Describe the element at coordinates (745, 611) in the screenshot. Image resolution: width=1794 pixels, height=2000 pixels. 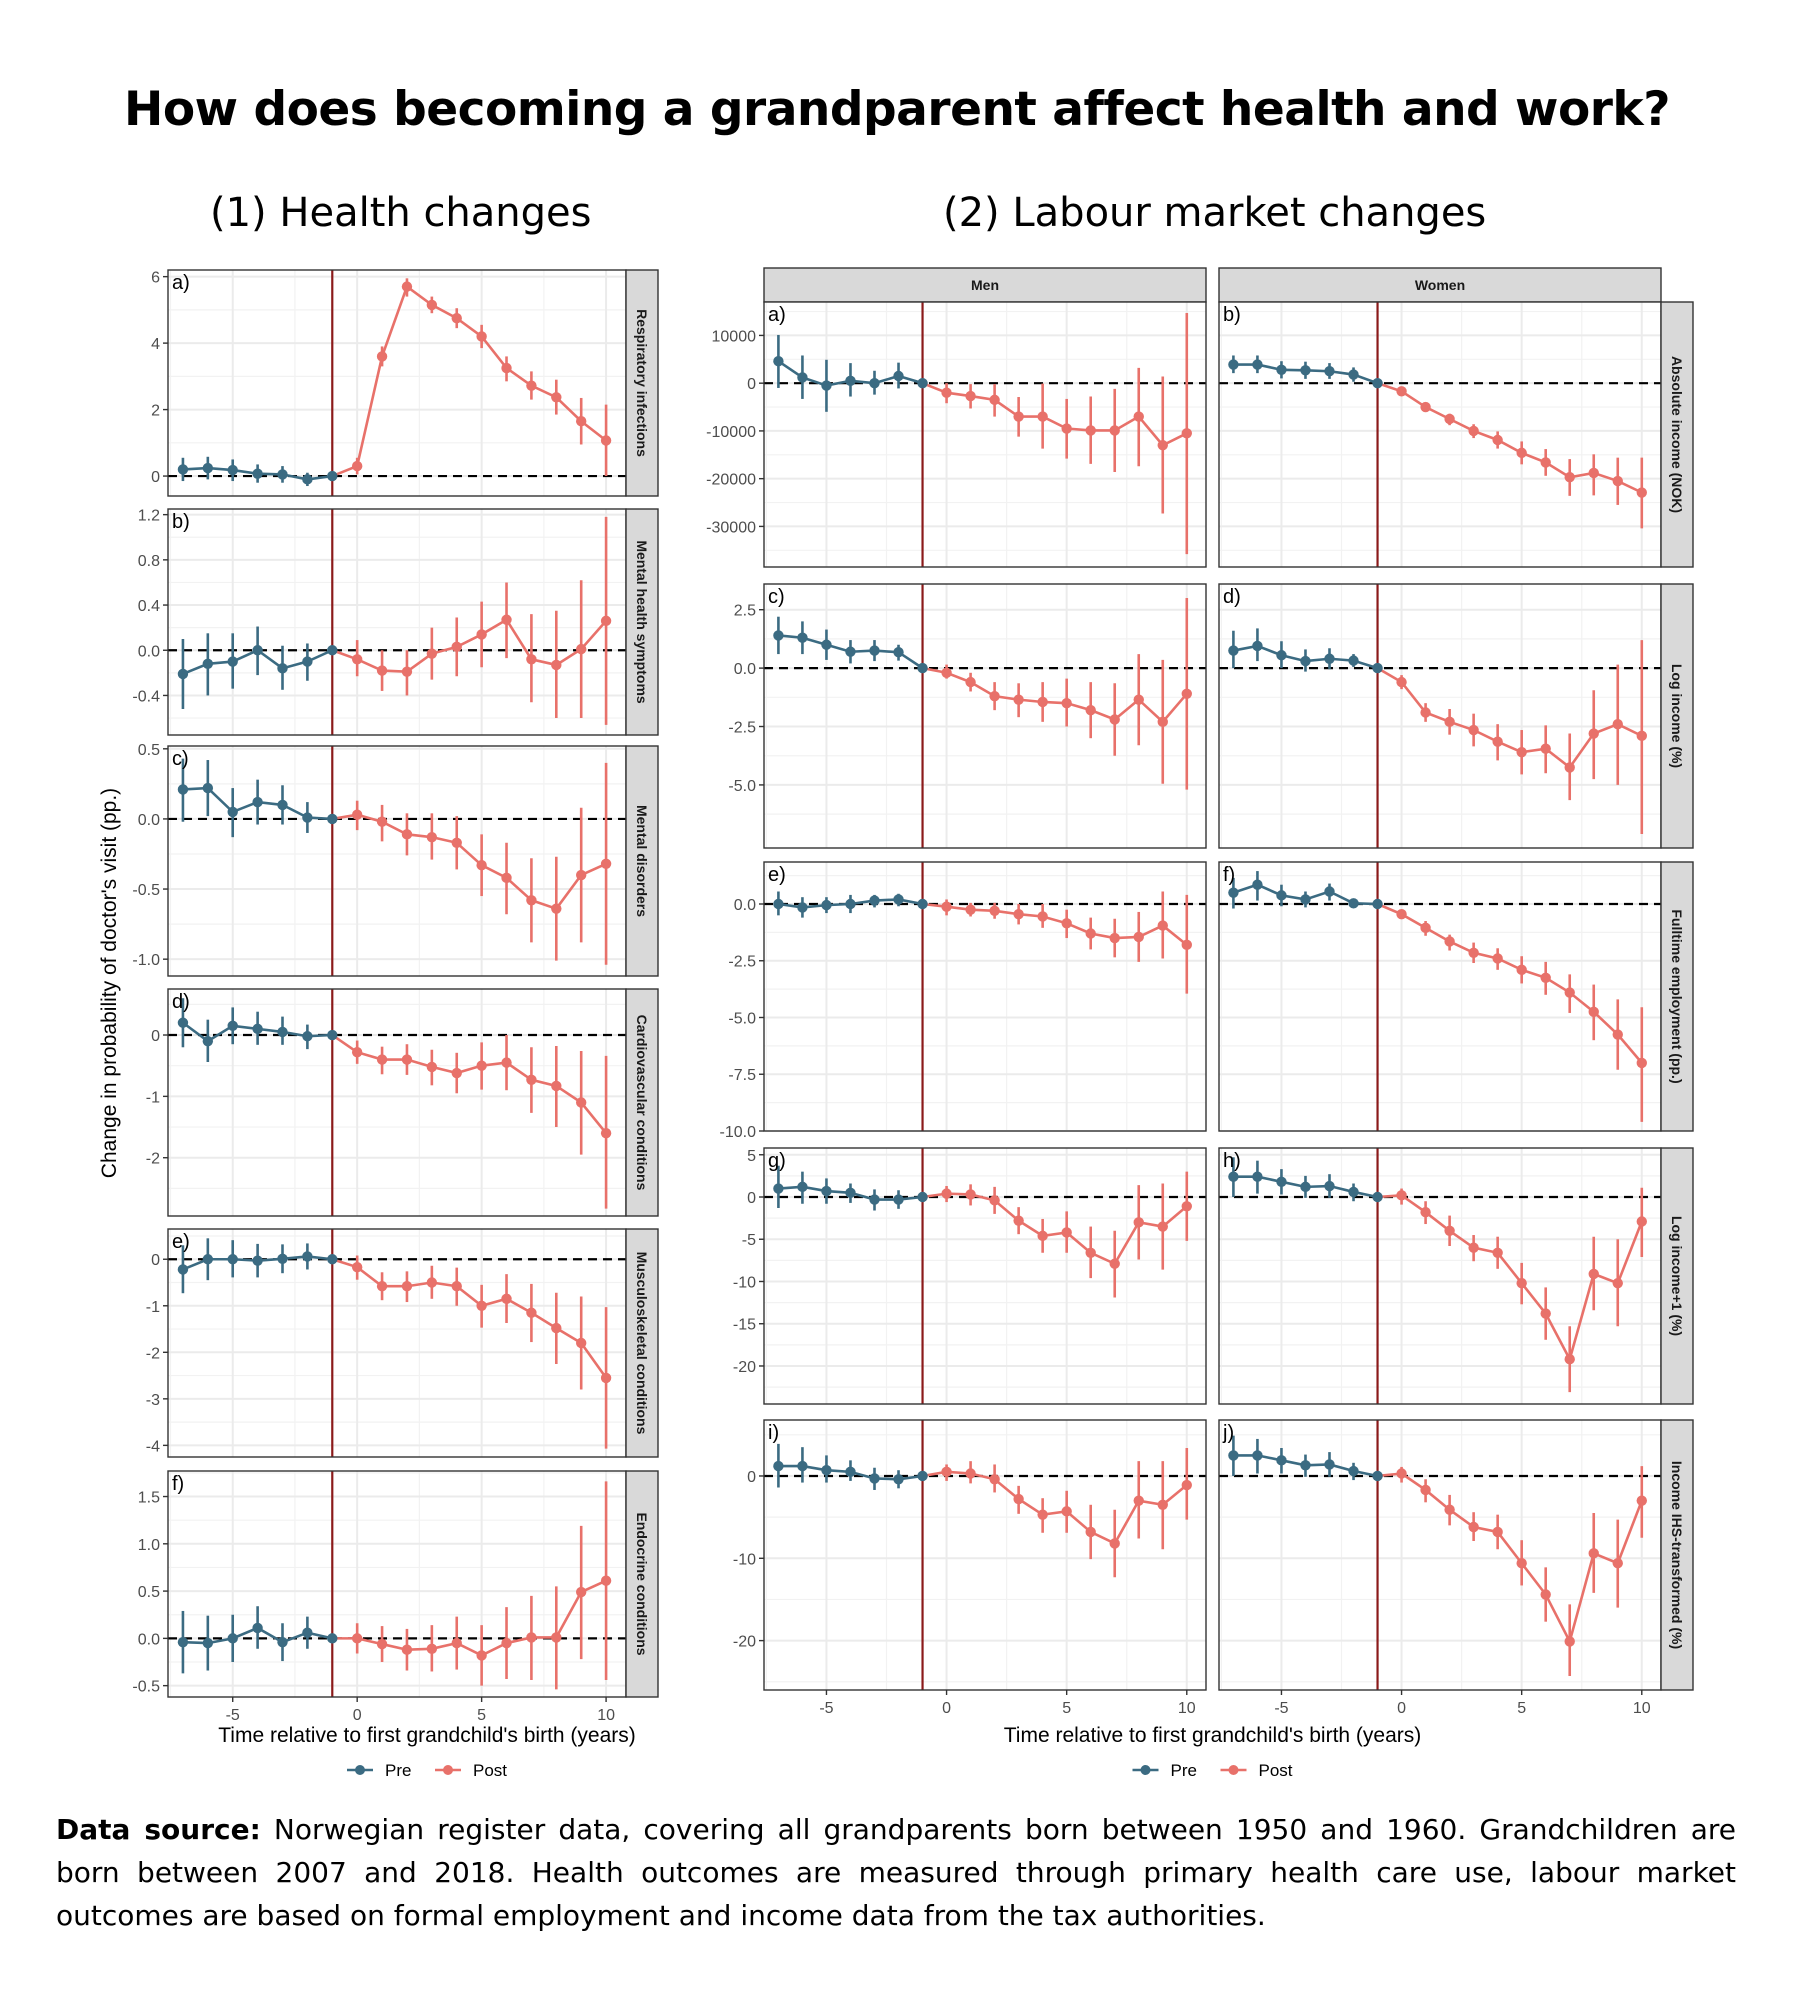
I see `y-tick-label: 2.5` at that location.